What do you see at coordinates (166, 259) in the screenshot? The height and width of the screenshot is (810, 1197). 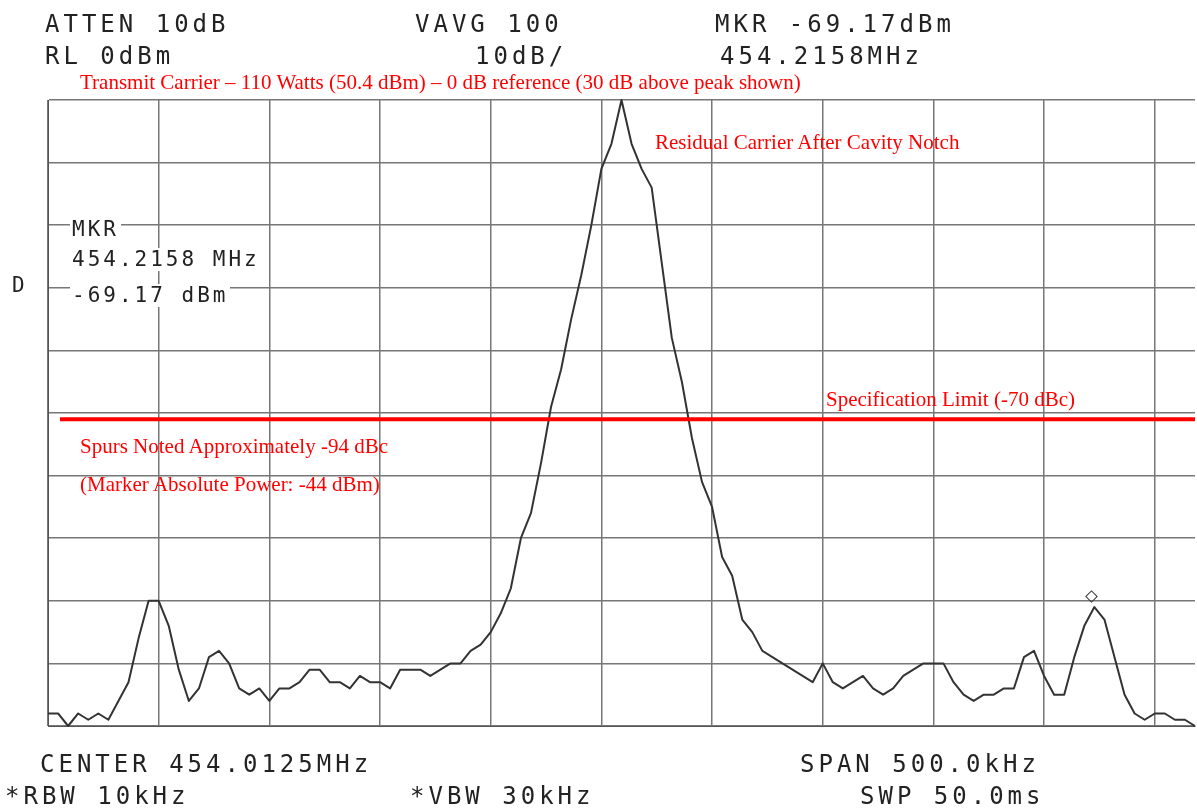 I see `annotation: 454.2158 MHz` at bounding box center [166, 259].